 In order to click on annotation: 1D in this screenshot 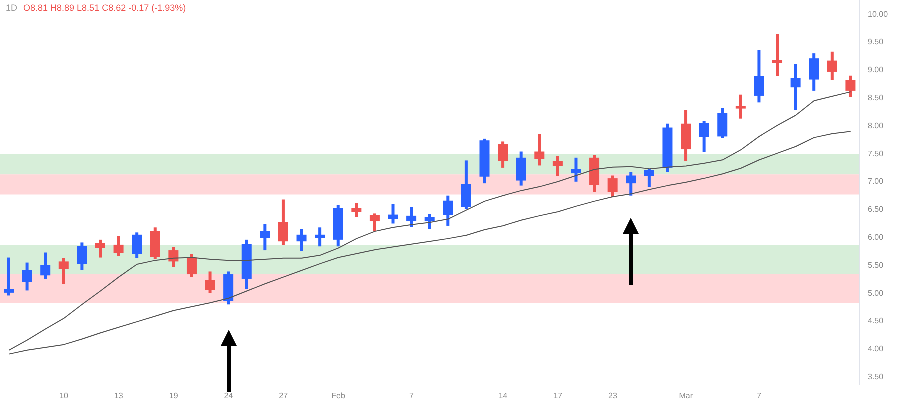, I will do `click(12, 8)`.